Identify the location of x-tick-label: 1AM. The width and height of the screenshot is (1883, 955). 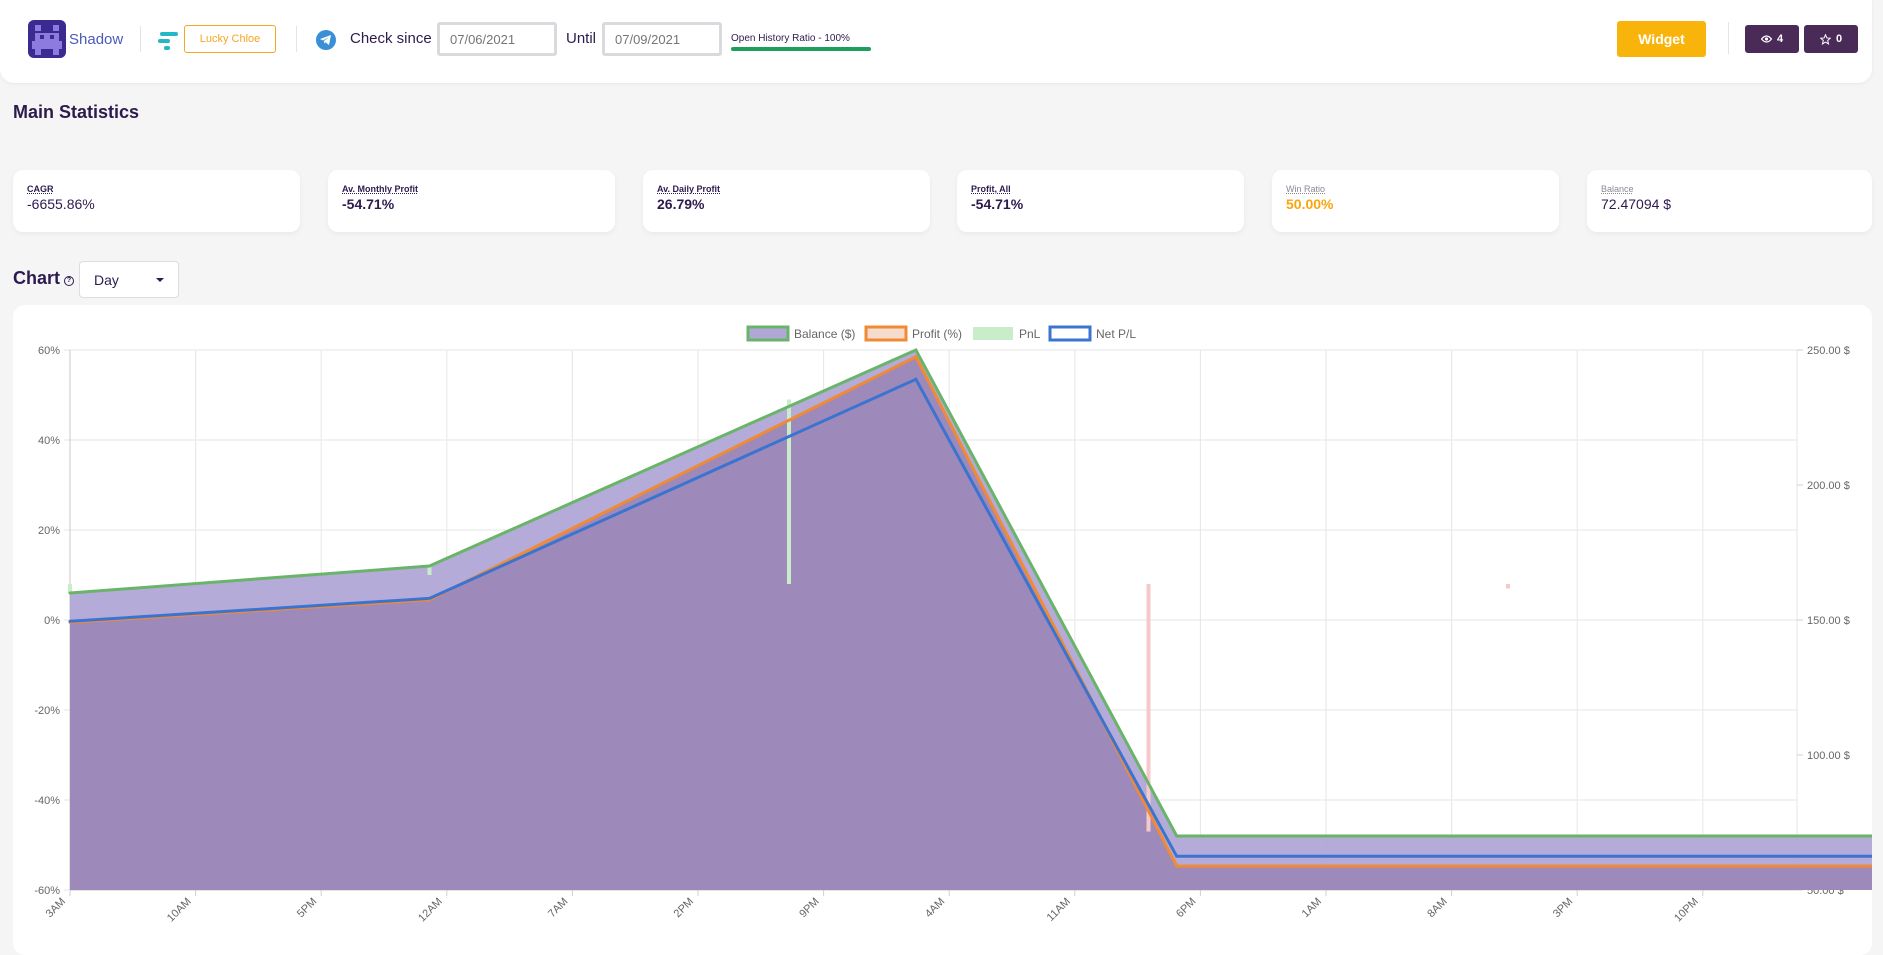
(1312, 908).